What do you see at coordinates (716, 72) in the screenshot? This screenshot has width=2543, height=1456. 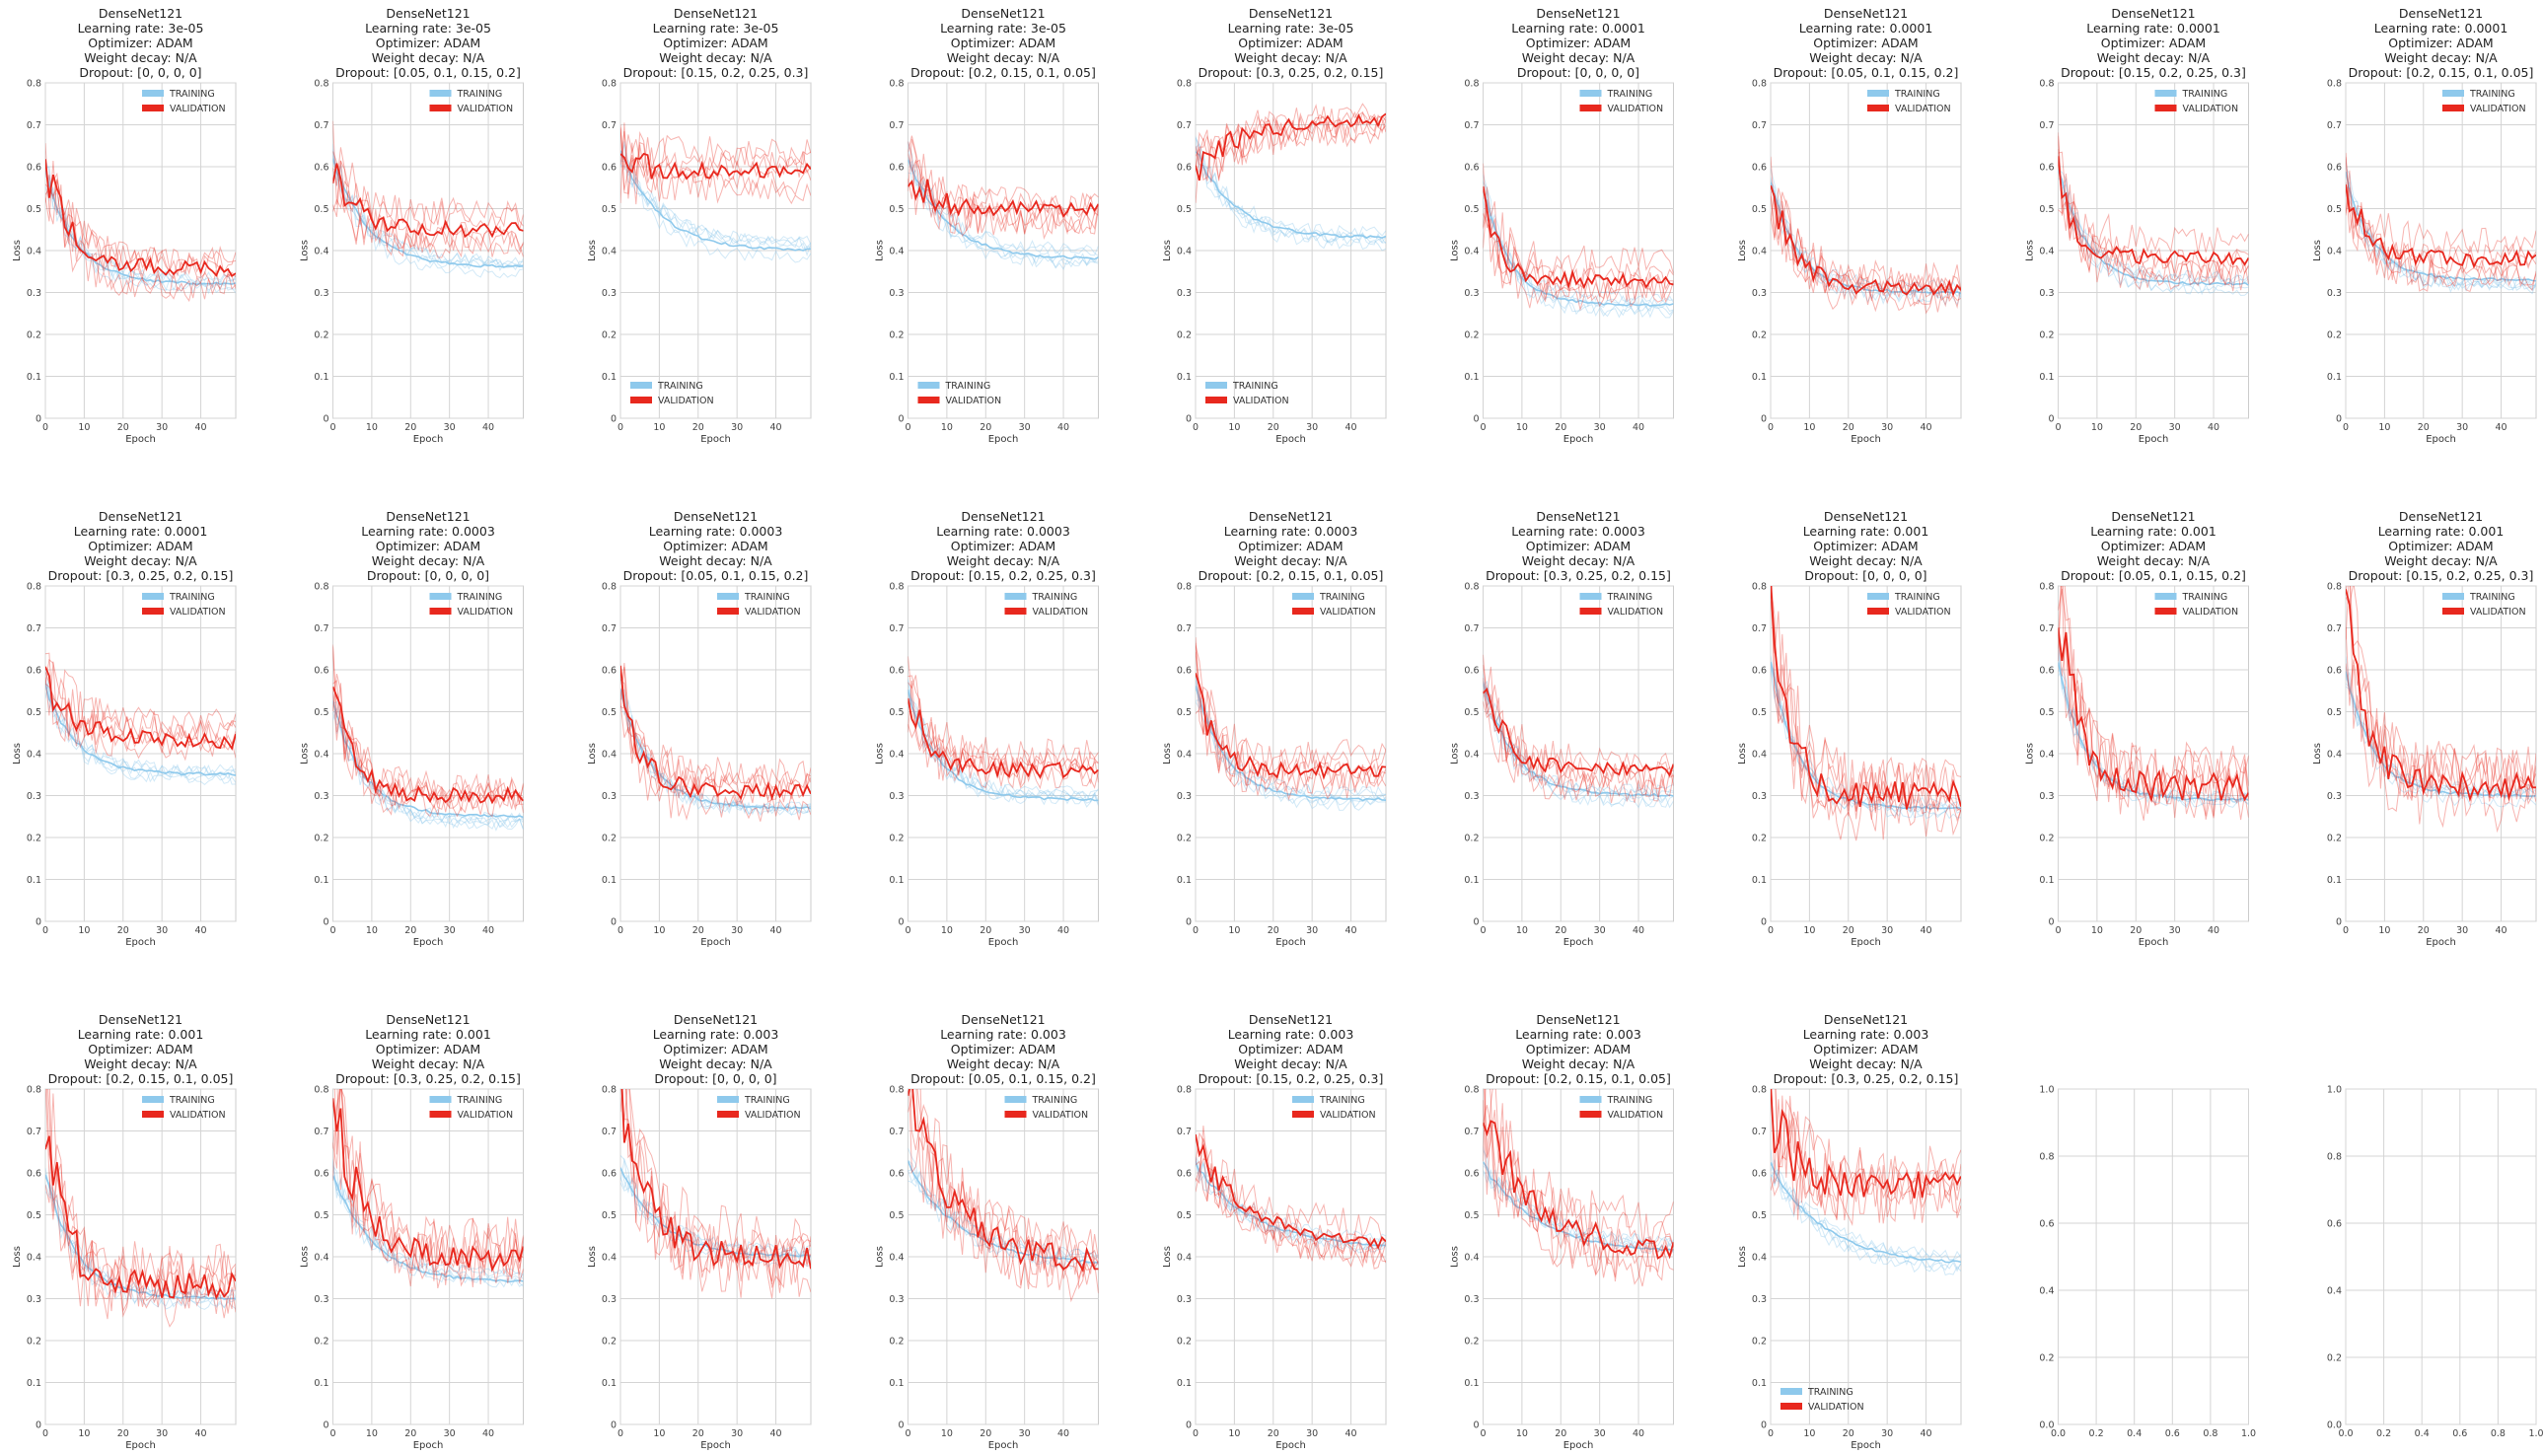 I see `subplot-title-line: Dropout: [0.15, 0.2, 0.25, 0.3]` at bounding box center [716, 72].